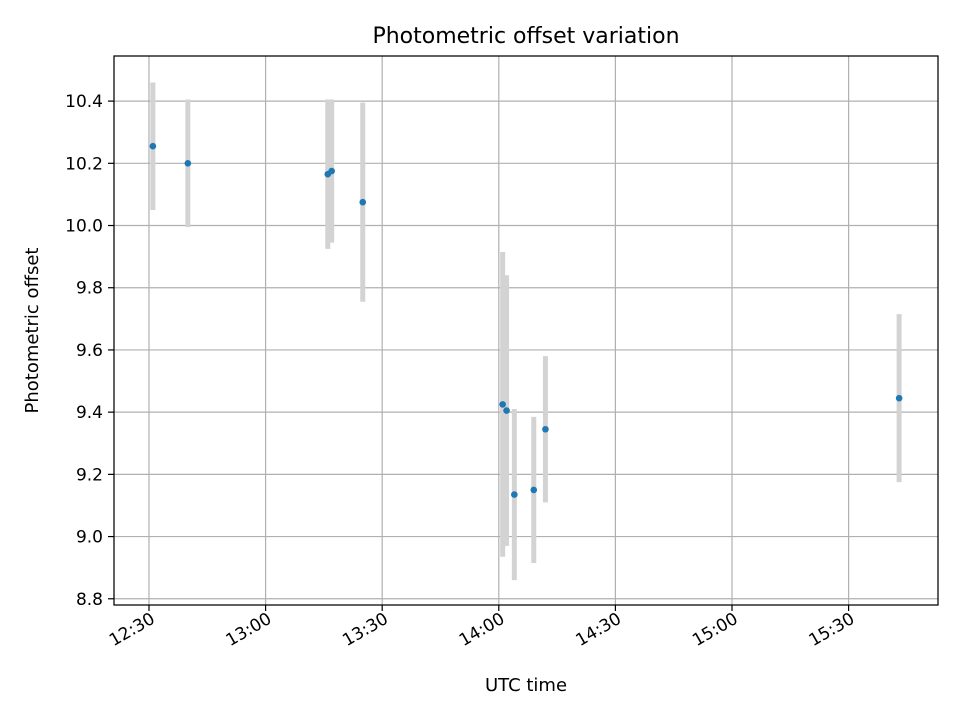  Describe the element at coordinates (89, 289) in the screenshot. I see `y-tick-label: 9.8` at that location.